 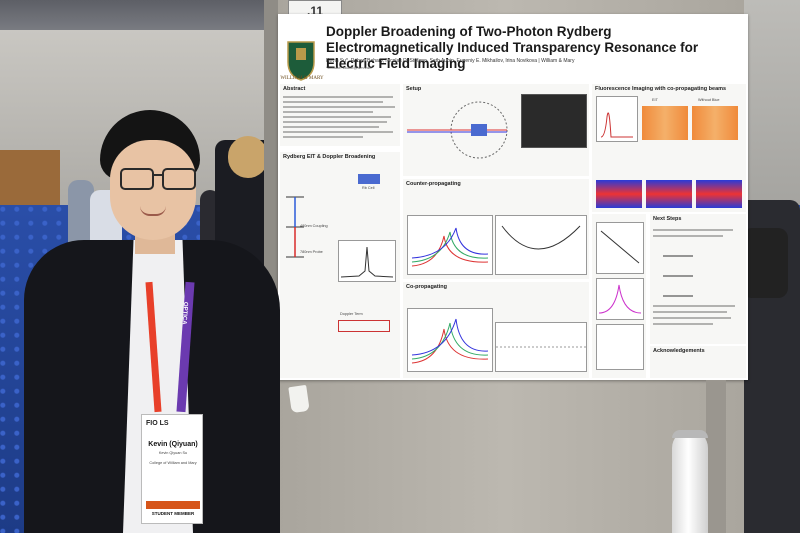 What do you see at coordinates (299, 399) in the screenshot?
I see `paper-cup` at bounding box center [299, 399].